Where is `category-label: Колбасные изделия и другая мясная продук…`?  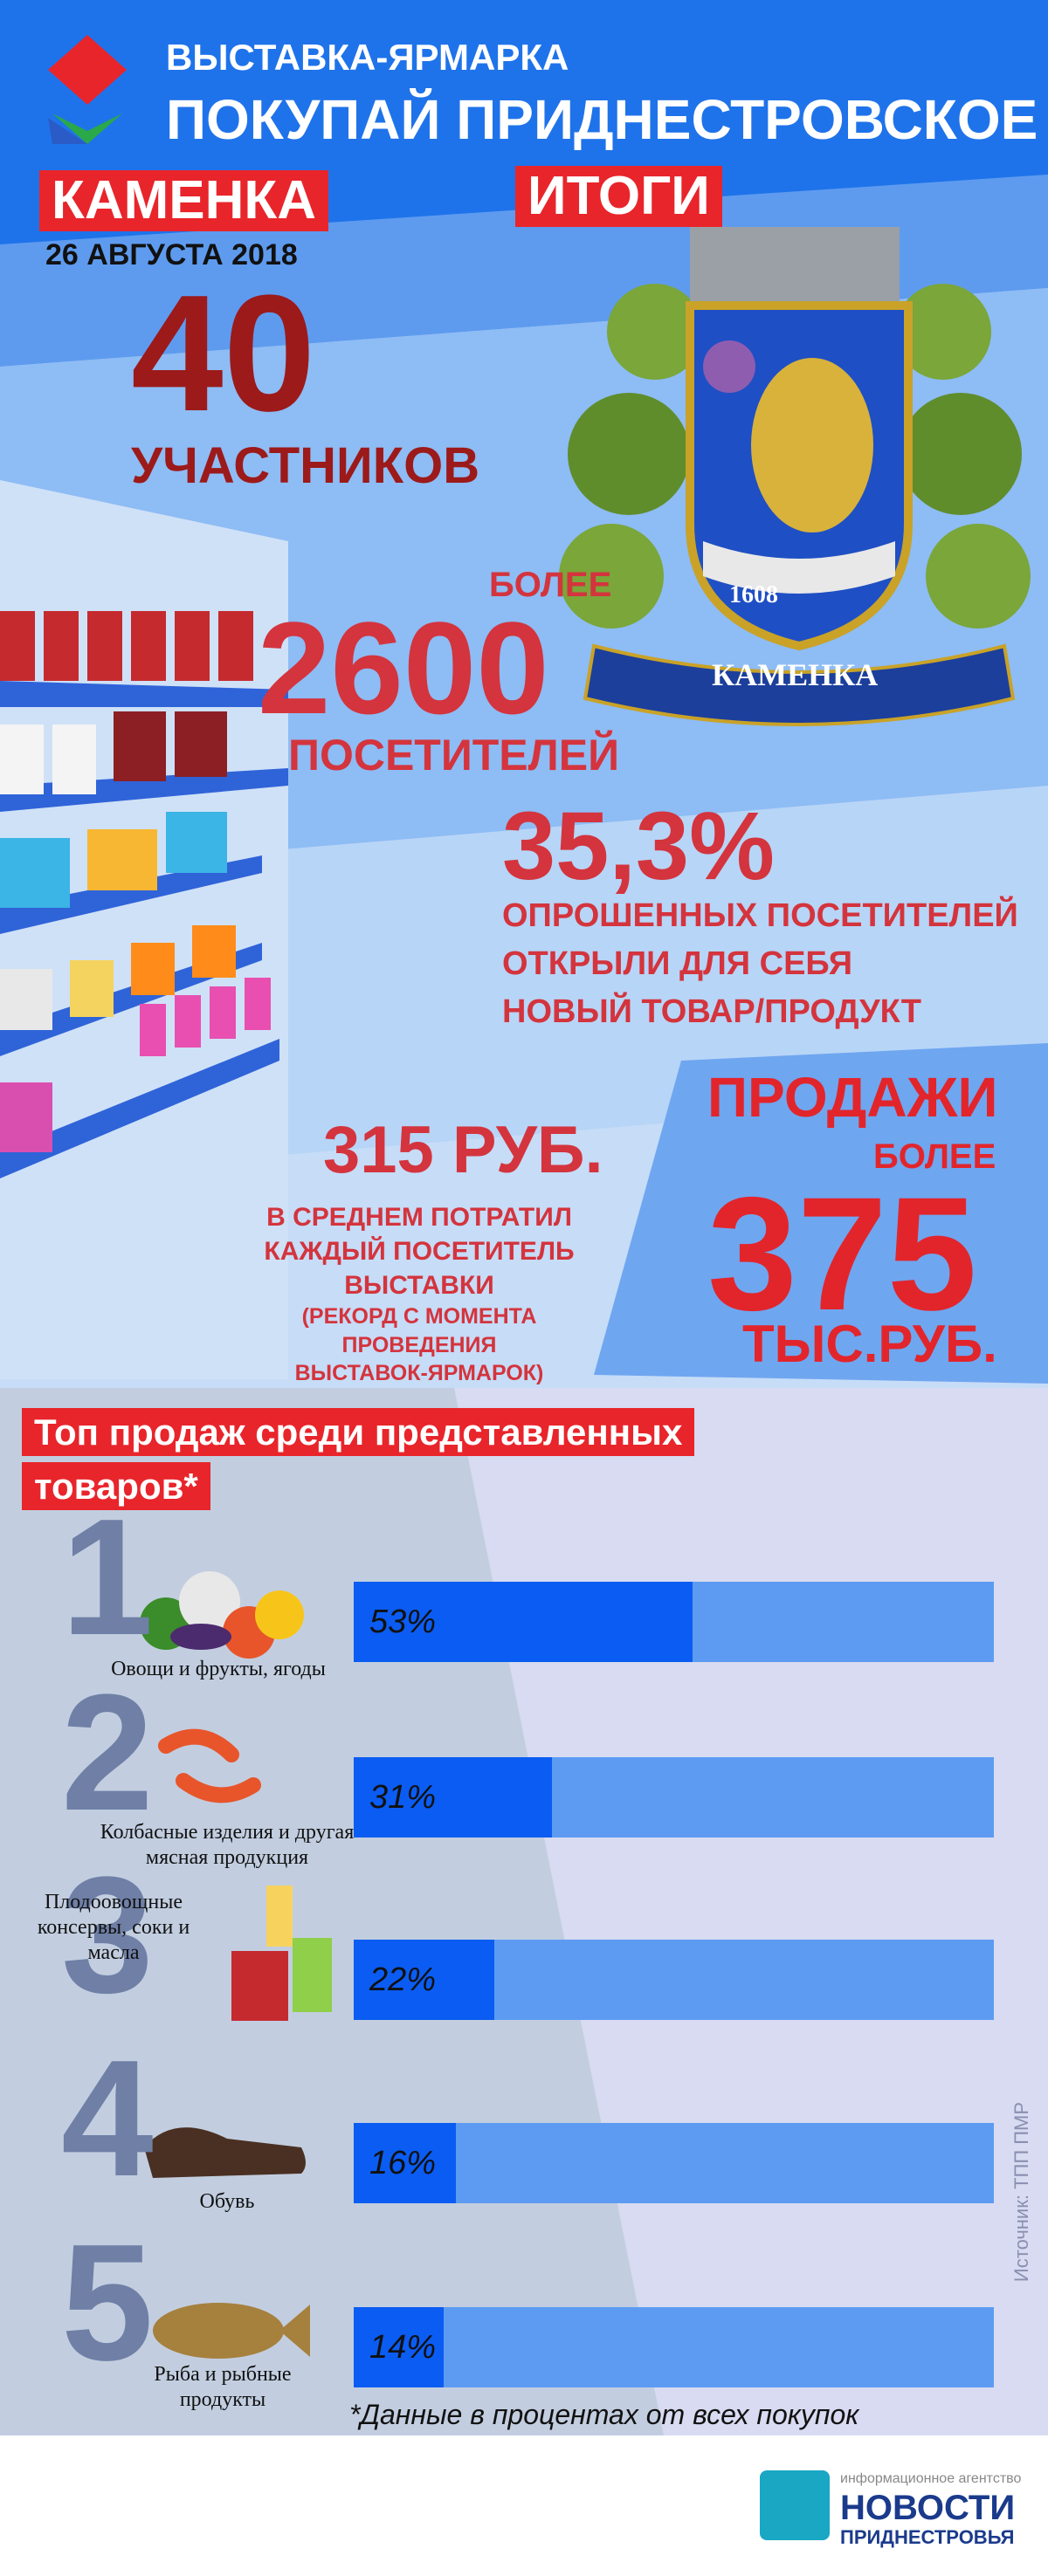
category-label: Колбасные изделия и другая мясная продук… is located at coordinates (227, 1845).